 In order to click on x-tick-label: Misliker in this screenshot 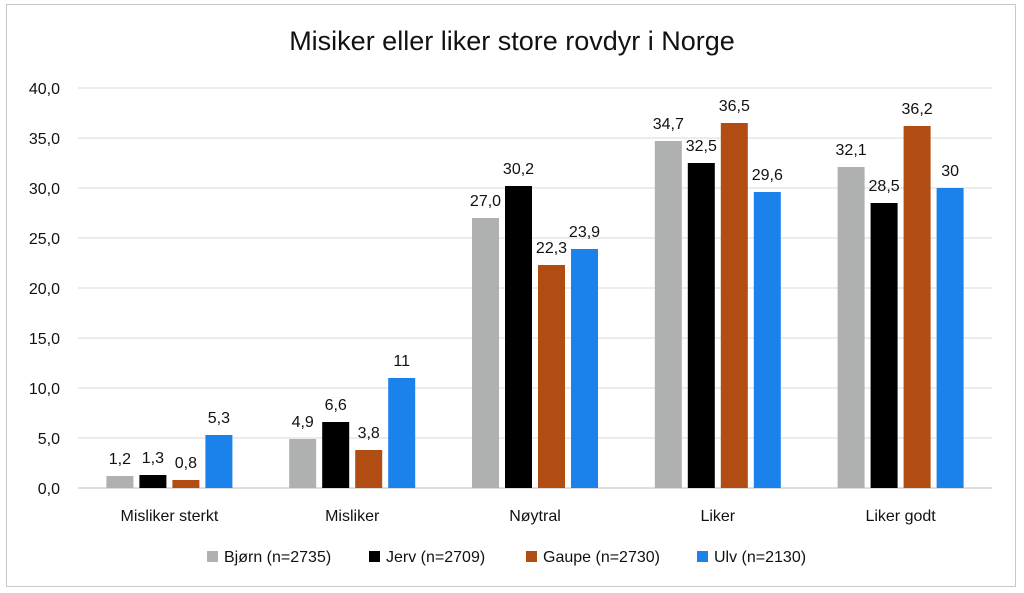, I will do `click(352, 516)`.